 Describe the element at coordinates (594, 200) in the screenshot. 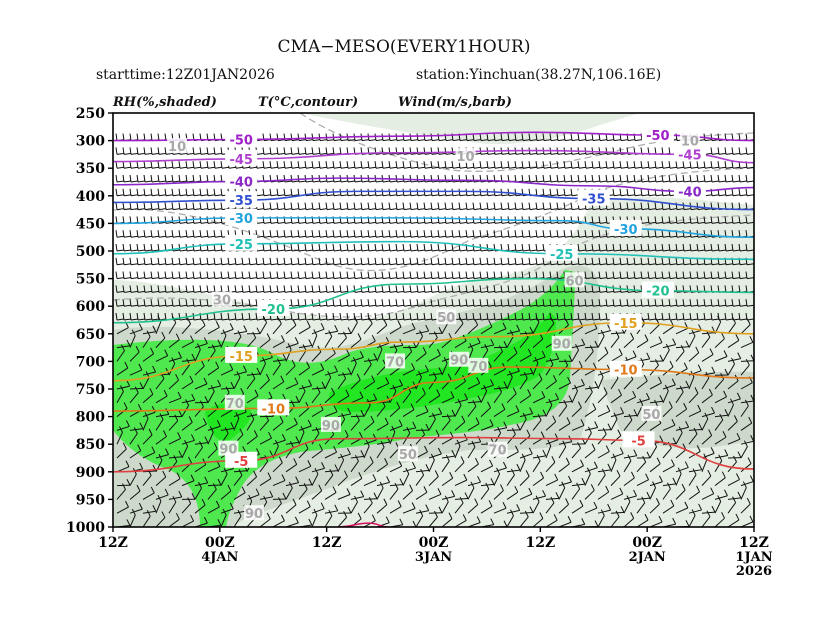

I see `contour-label: -35` at that location.